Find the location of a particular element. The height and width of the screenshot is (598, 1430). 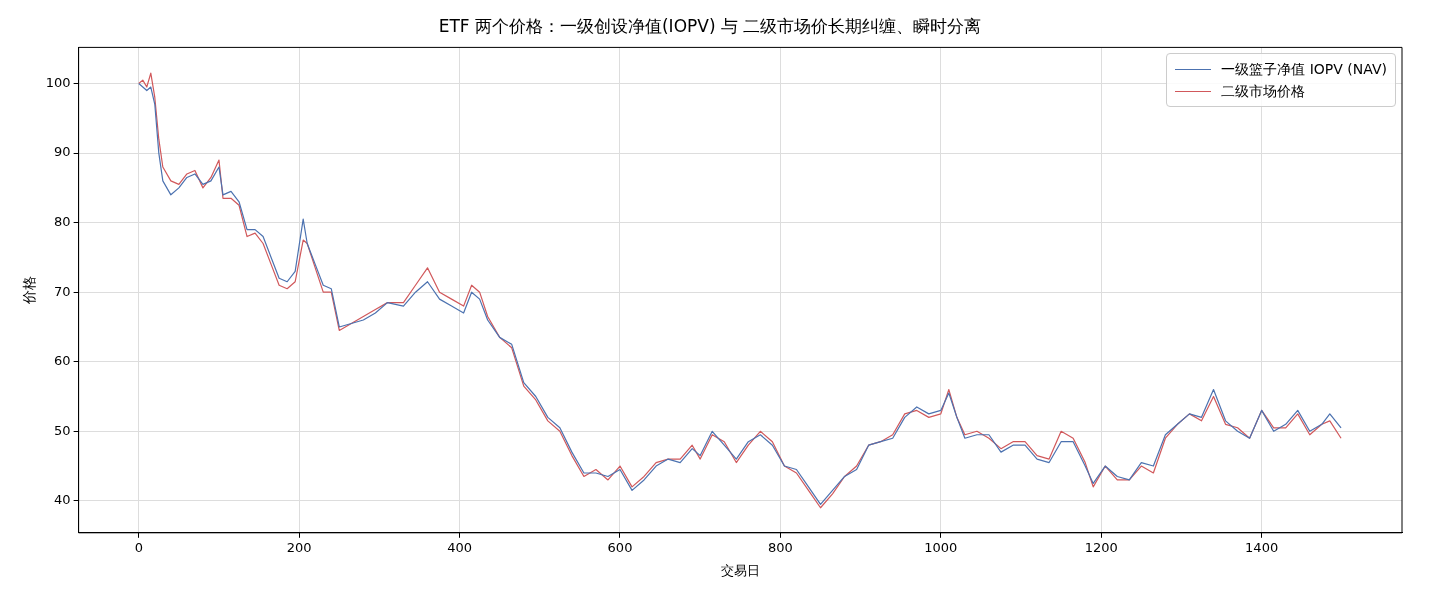

x-tick-label: 800 is located at coordinates (780, 547).